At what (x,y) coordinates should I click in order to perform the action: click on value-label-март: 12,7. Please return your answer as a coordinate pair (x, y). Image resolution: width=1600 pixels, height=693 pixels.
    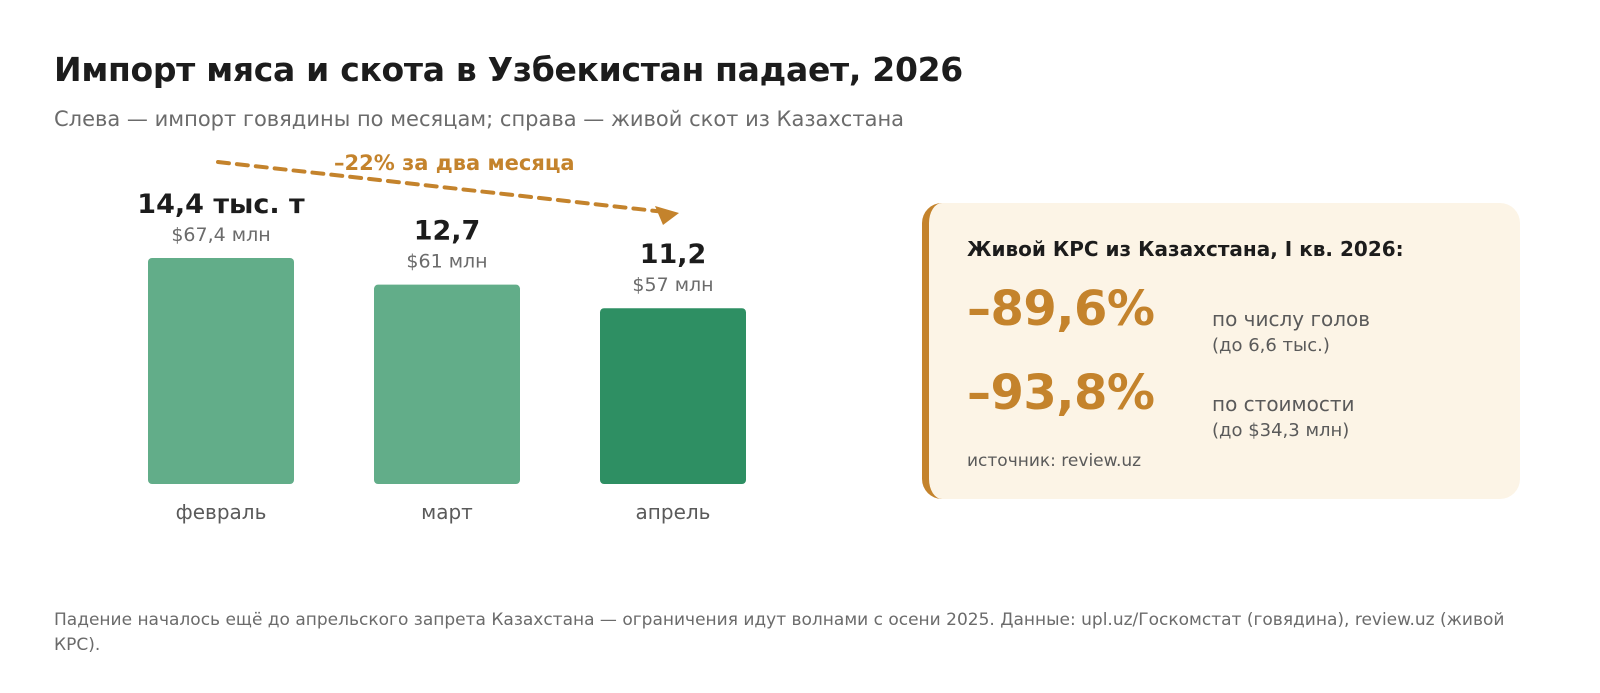
    Looking at the image, I should click on (447, 231).